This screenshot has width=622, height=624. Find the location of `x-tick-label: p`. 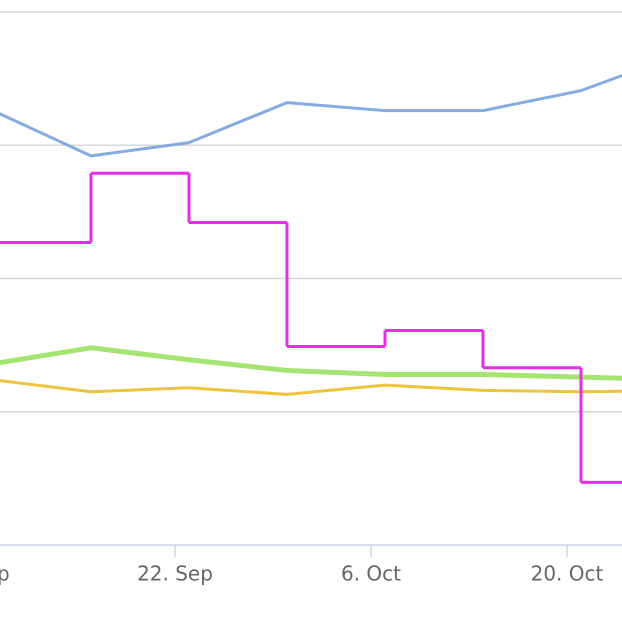

x-tick-label: p is located at coordinates (5, 574).